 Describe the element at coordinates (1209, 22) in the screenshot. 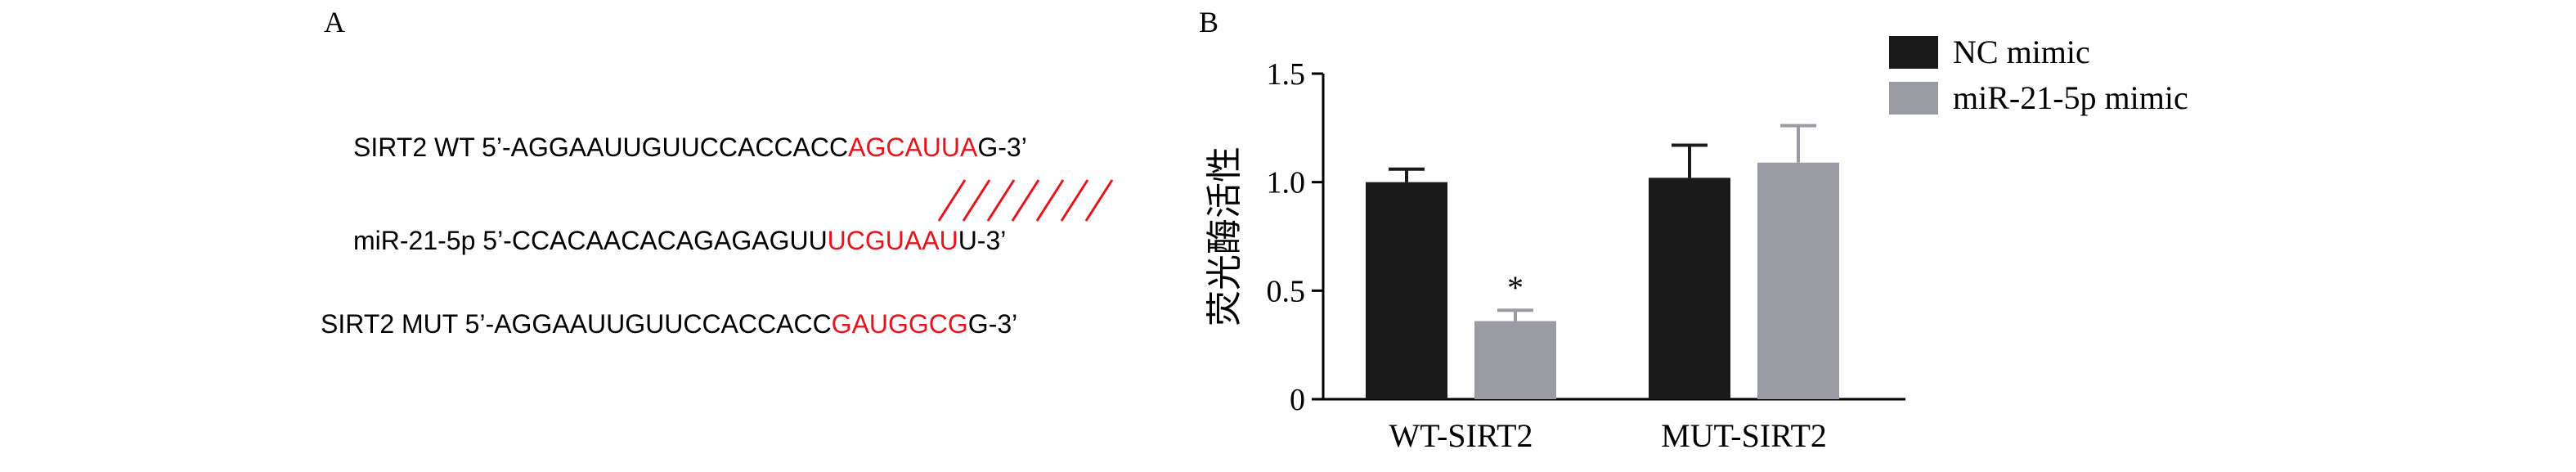

I see `panel-b-label: B` at that location.